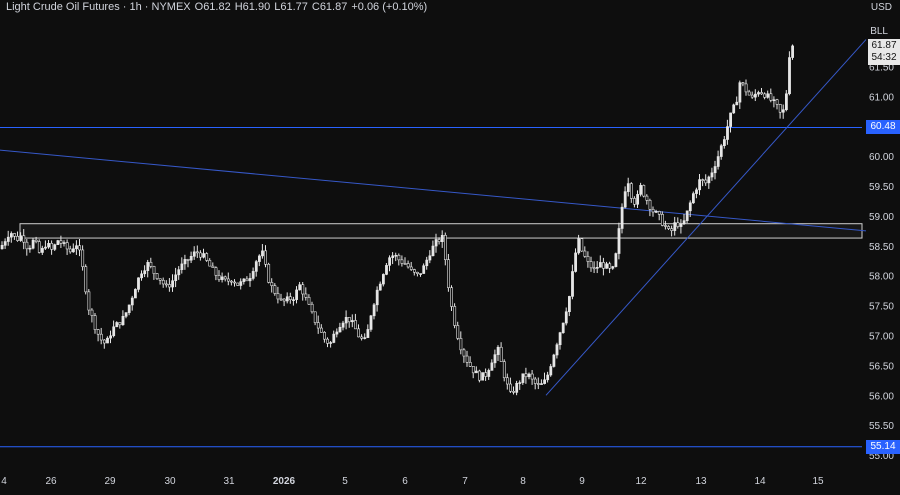 The width and height of the screenshot is (900, 495). Describe the element at coordinates (277, 7) in the screenshot. I see `low-label: L` at that location.